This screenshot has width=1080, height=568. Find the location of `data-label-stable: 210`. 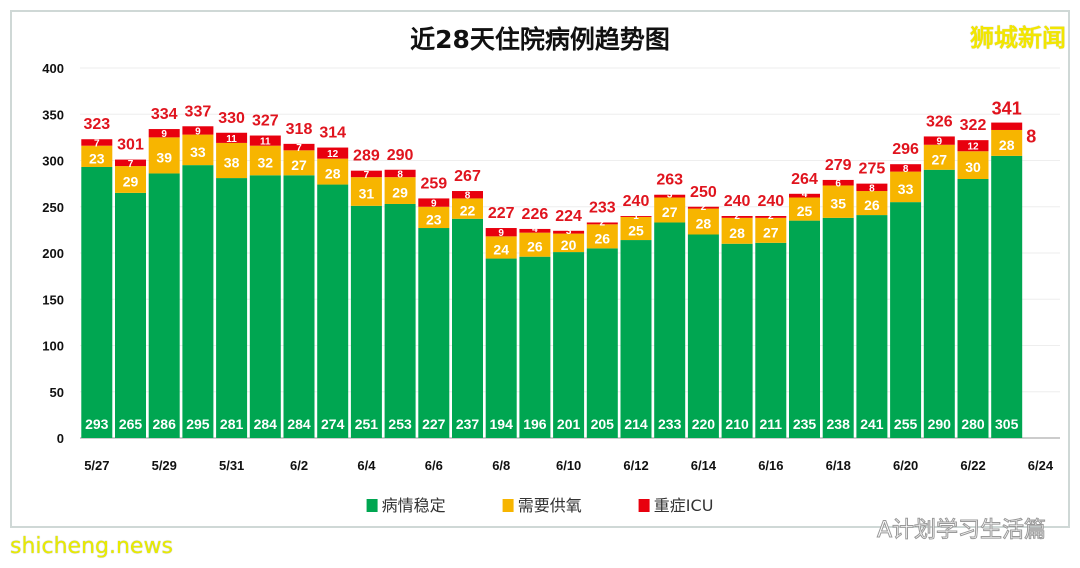

data-label-stable: 210 is located at coordinates (737, 424).